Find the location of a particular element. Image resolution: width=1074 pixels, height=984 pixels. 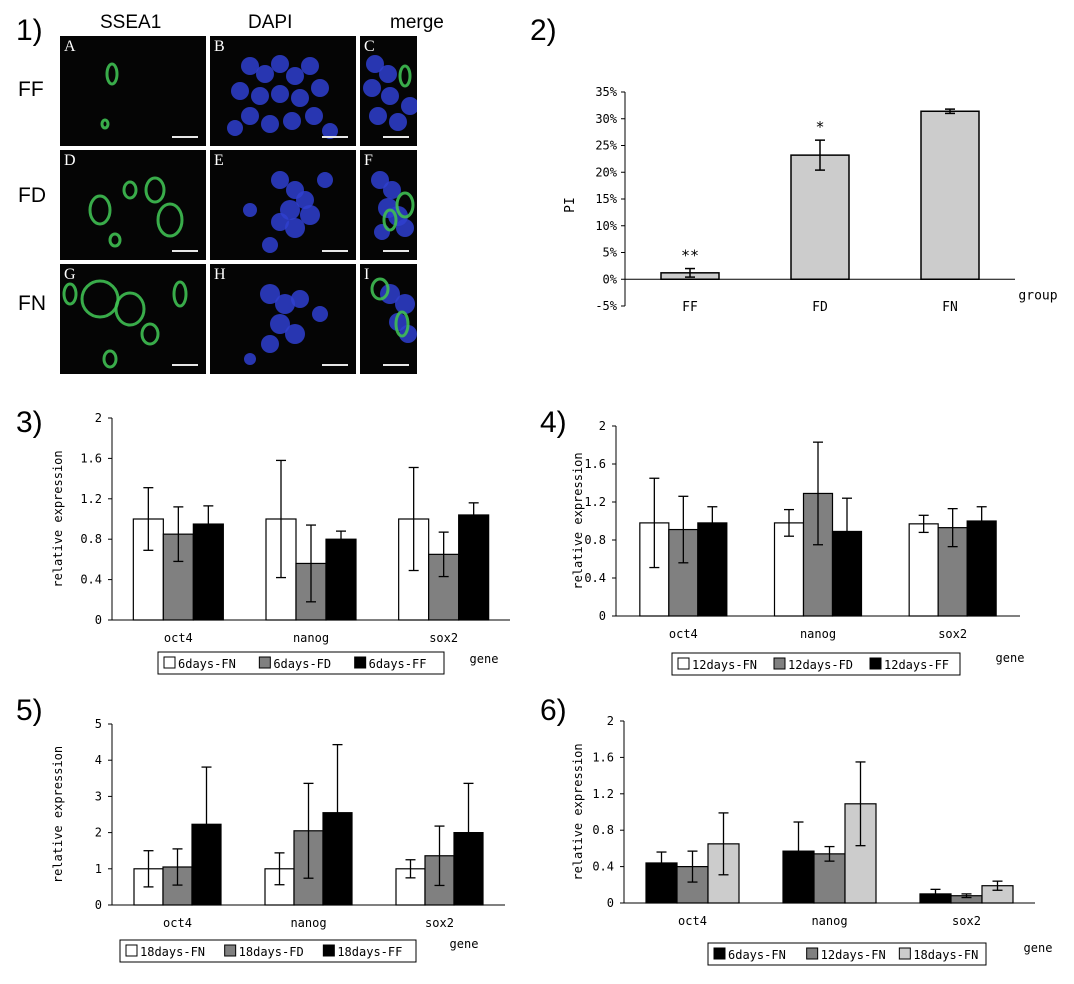

row-header-ff: FF is located at coordinates (31, 89).